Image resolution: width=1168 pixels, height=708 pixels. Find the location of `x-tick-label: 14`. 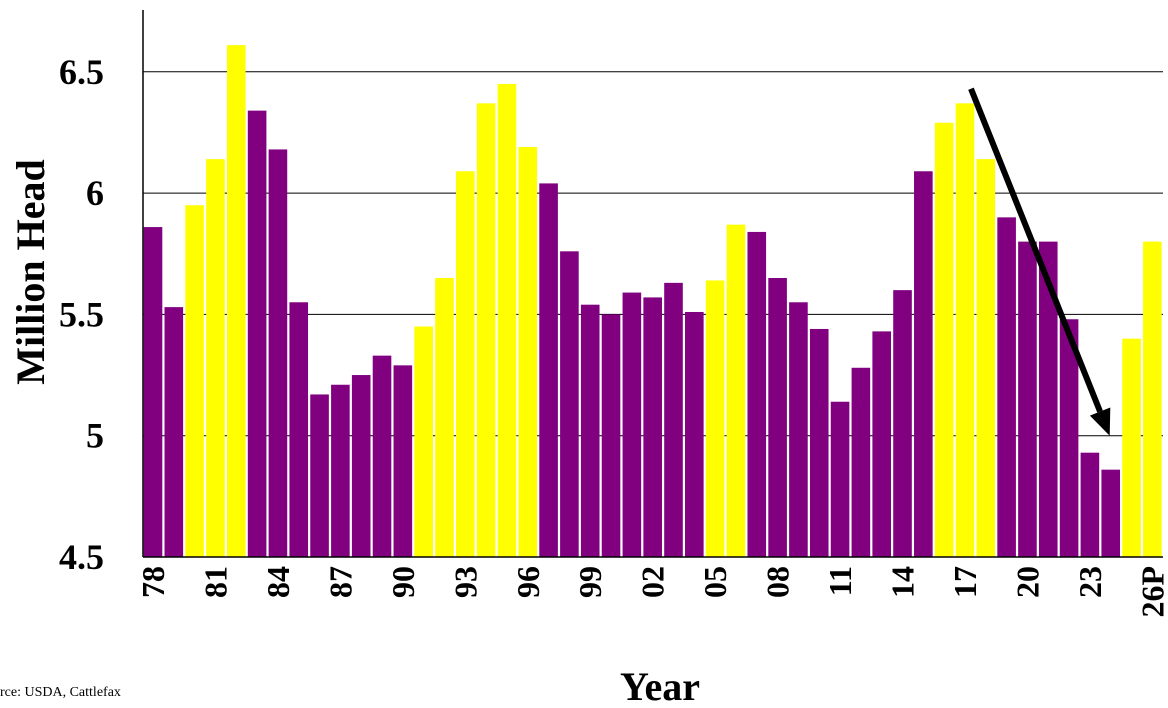

x-tick-label: 14 is located at coordinates (903, 582).